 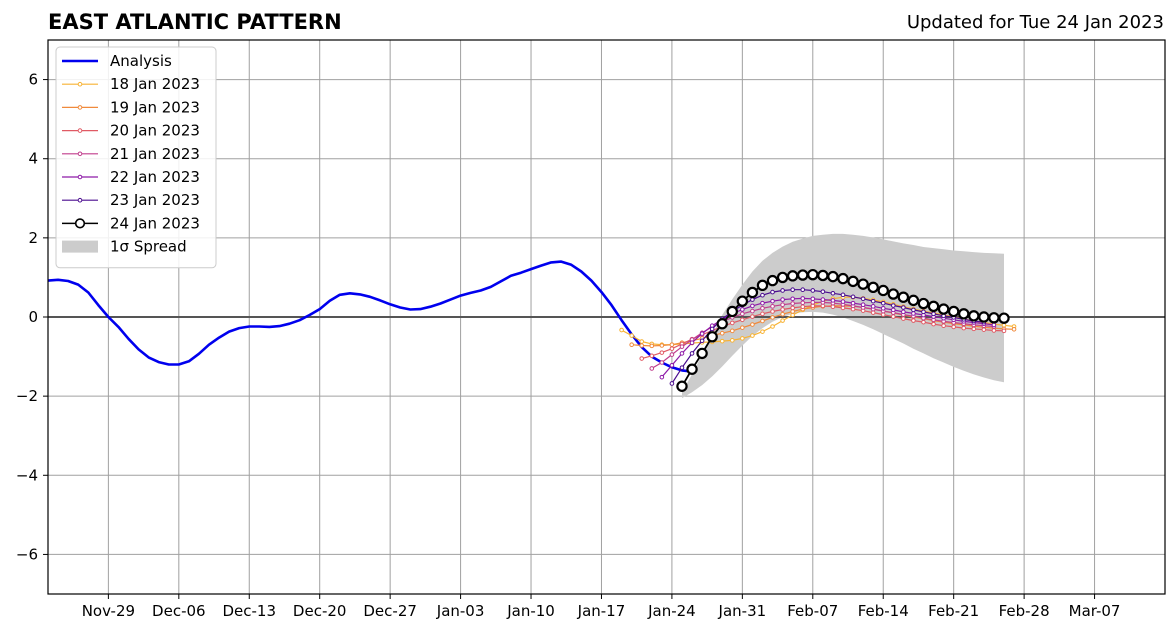 I want to click on legend-entry: 21 Jan 2023, so click(x=131, y=154).